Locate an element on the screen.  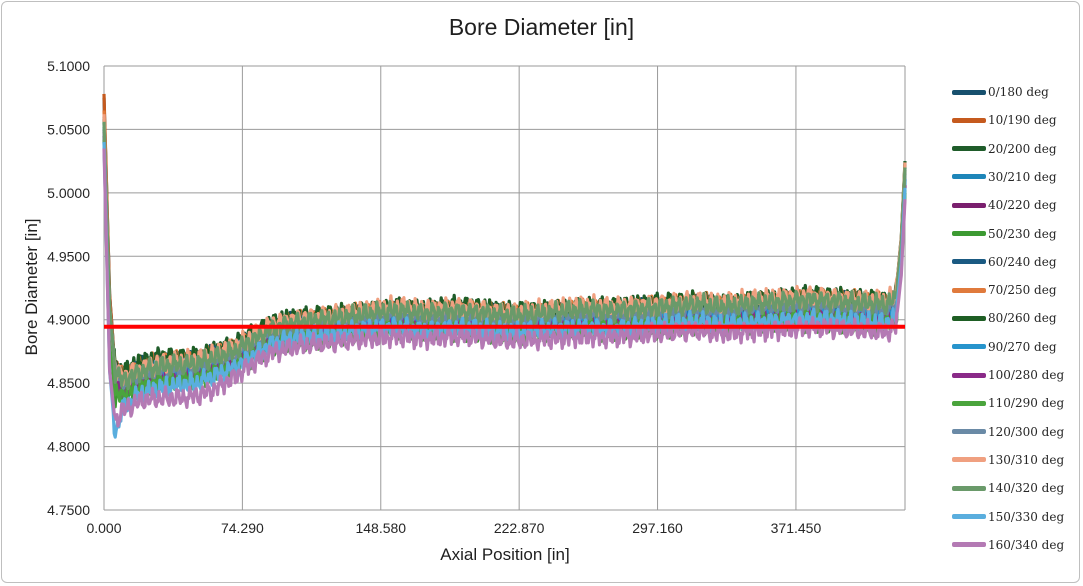
legend-label: 30/210 deg is located at coordinates (1022, 176).